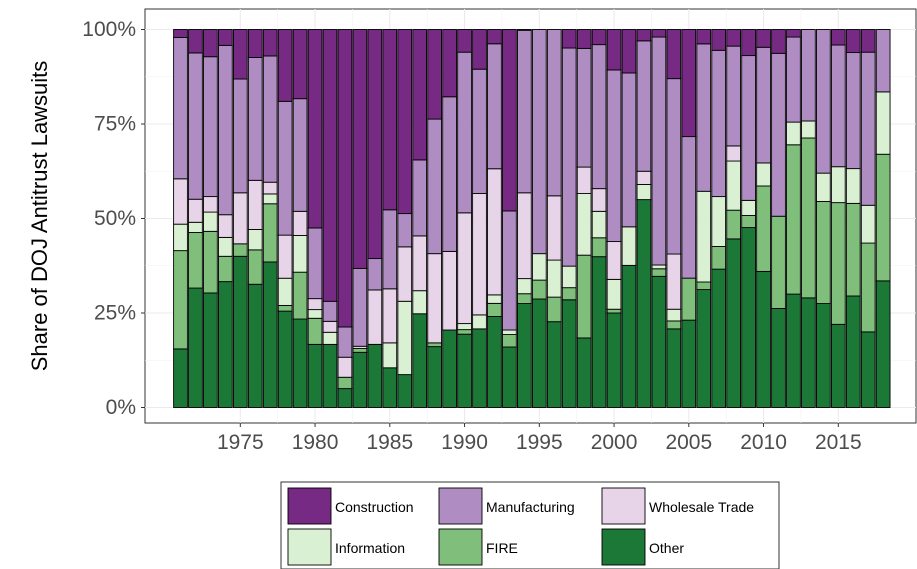 Image resolution: width=917 pixels, height=569 pixels. I want to click on legend-label: Construction, so click(374, 507).